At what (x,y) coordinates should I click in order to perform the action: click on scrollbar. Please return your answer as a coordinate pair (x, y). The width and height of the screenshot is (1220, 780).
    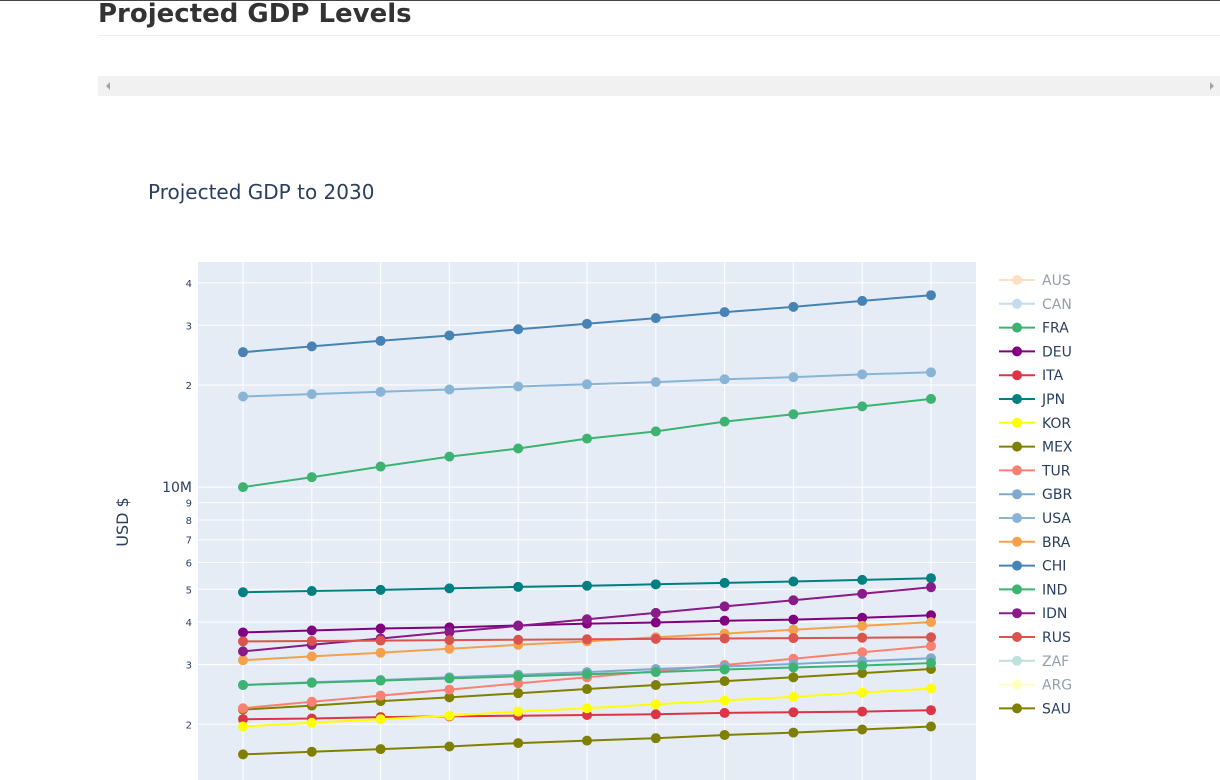
    Looking at the image, I should click on (659, 86).